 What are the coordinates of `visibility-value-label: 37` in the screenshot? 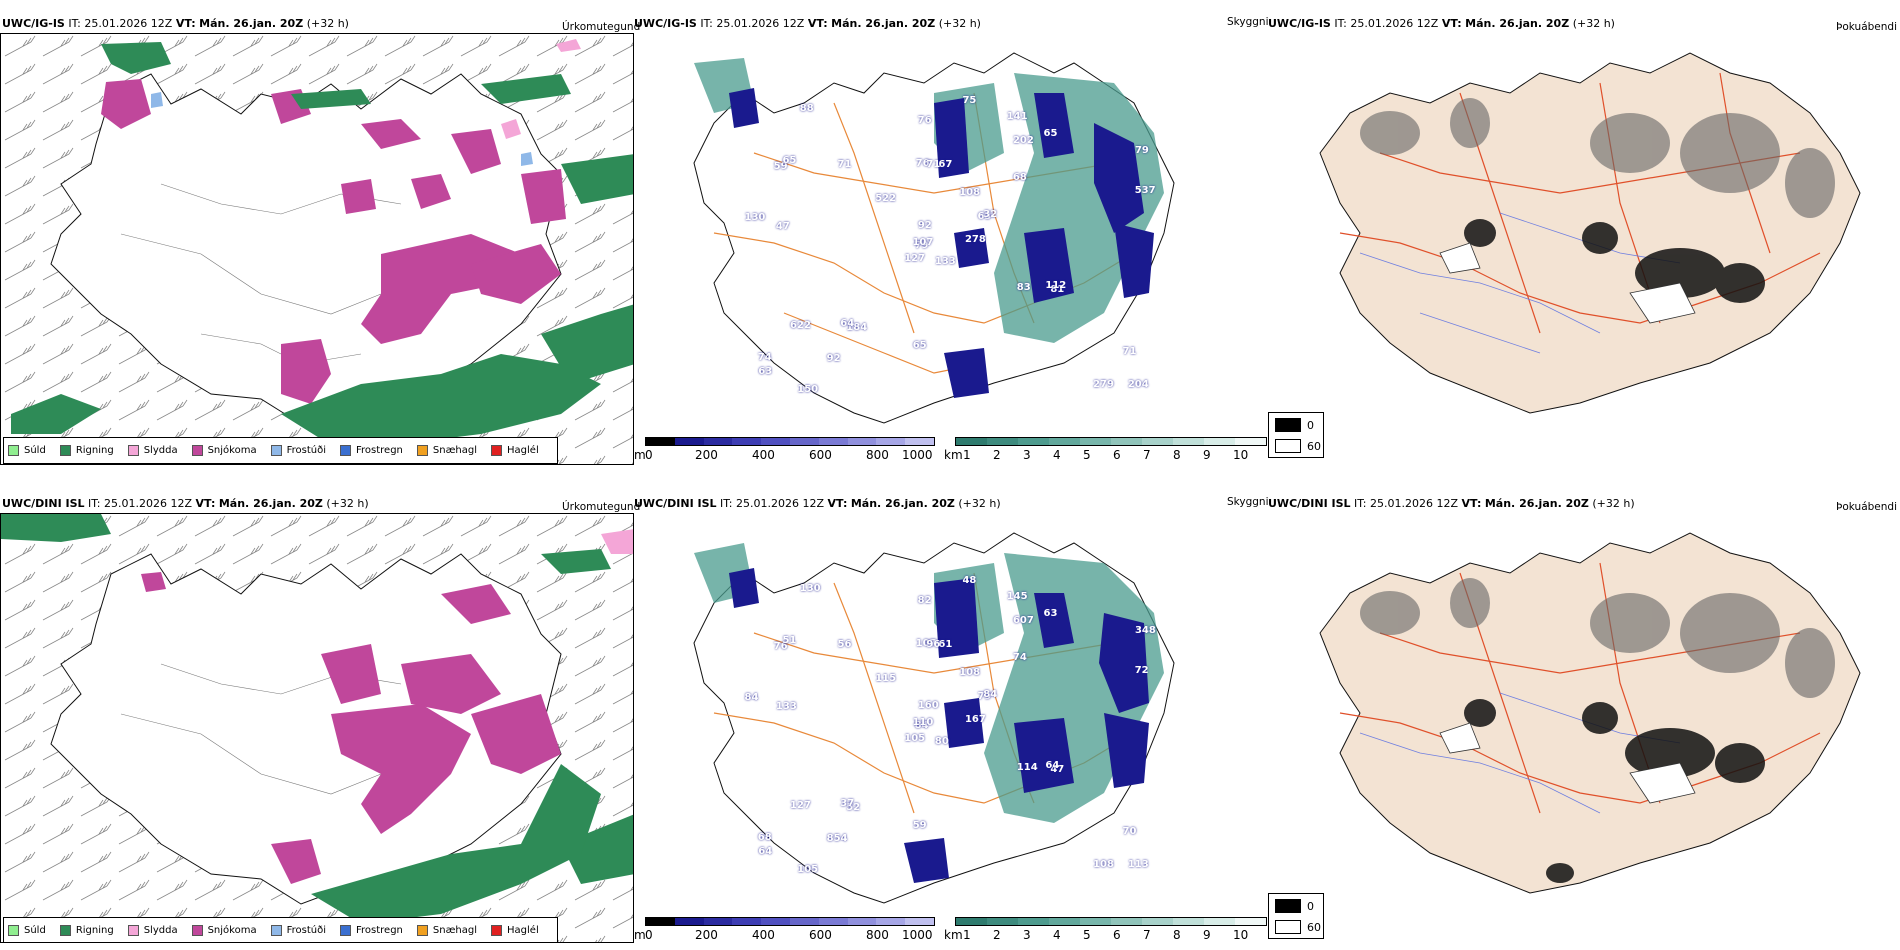 It's located at (847, 803).